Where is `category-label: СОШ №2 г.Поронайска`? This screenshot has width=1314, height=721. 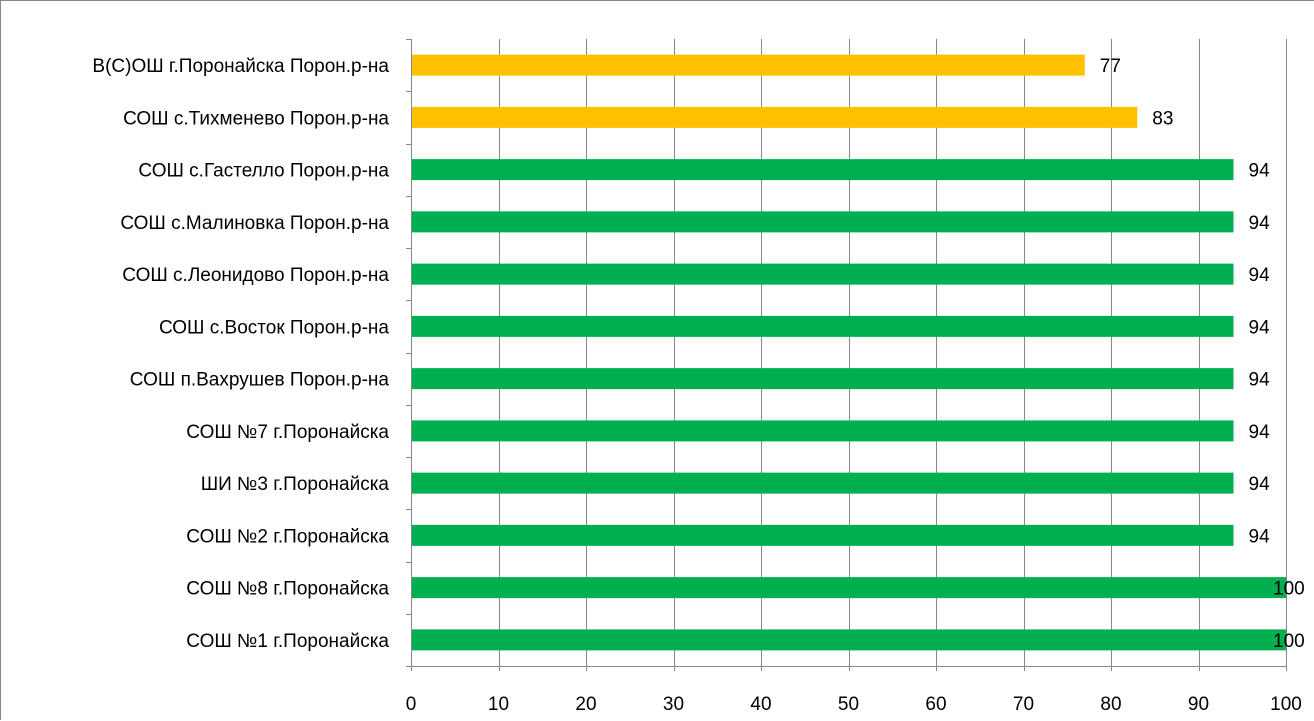
category-label: СОШ №2 г.Поронайска is located at coordinates (287, 536).